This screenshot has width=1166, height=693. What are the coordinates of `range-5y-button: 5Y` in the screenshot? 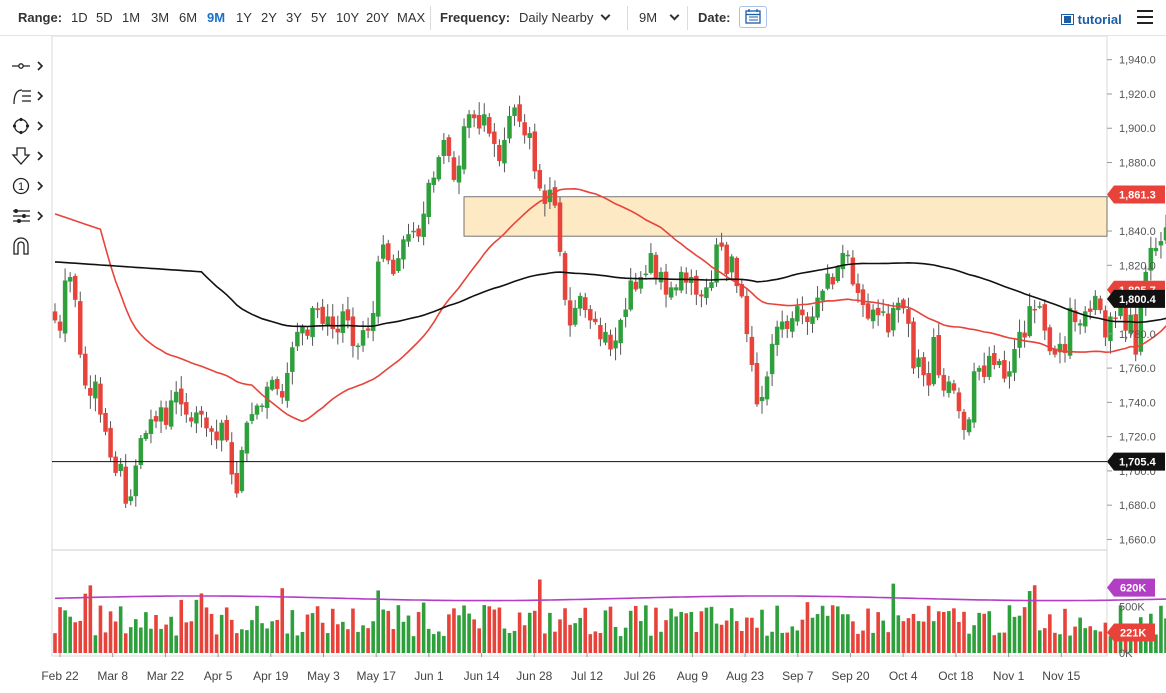 It's located at (319, 17).